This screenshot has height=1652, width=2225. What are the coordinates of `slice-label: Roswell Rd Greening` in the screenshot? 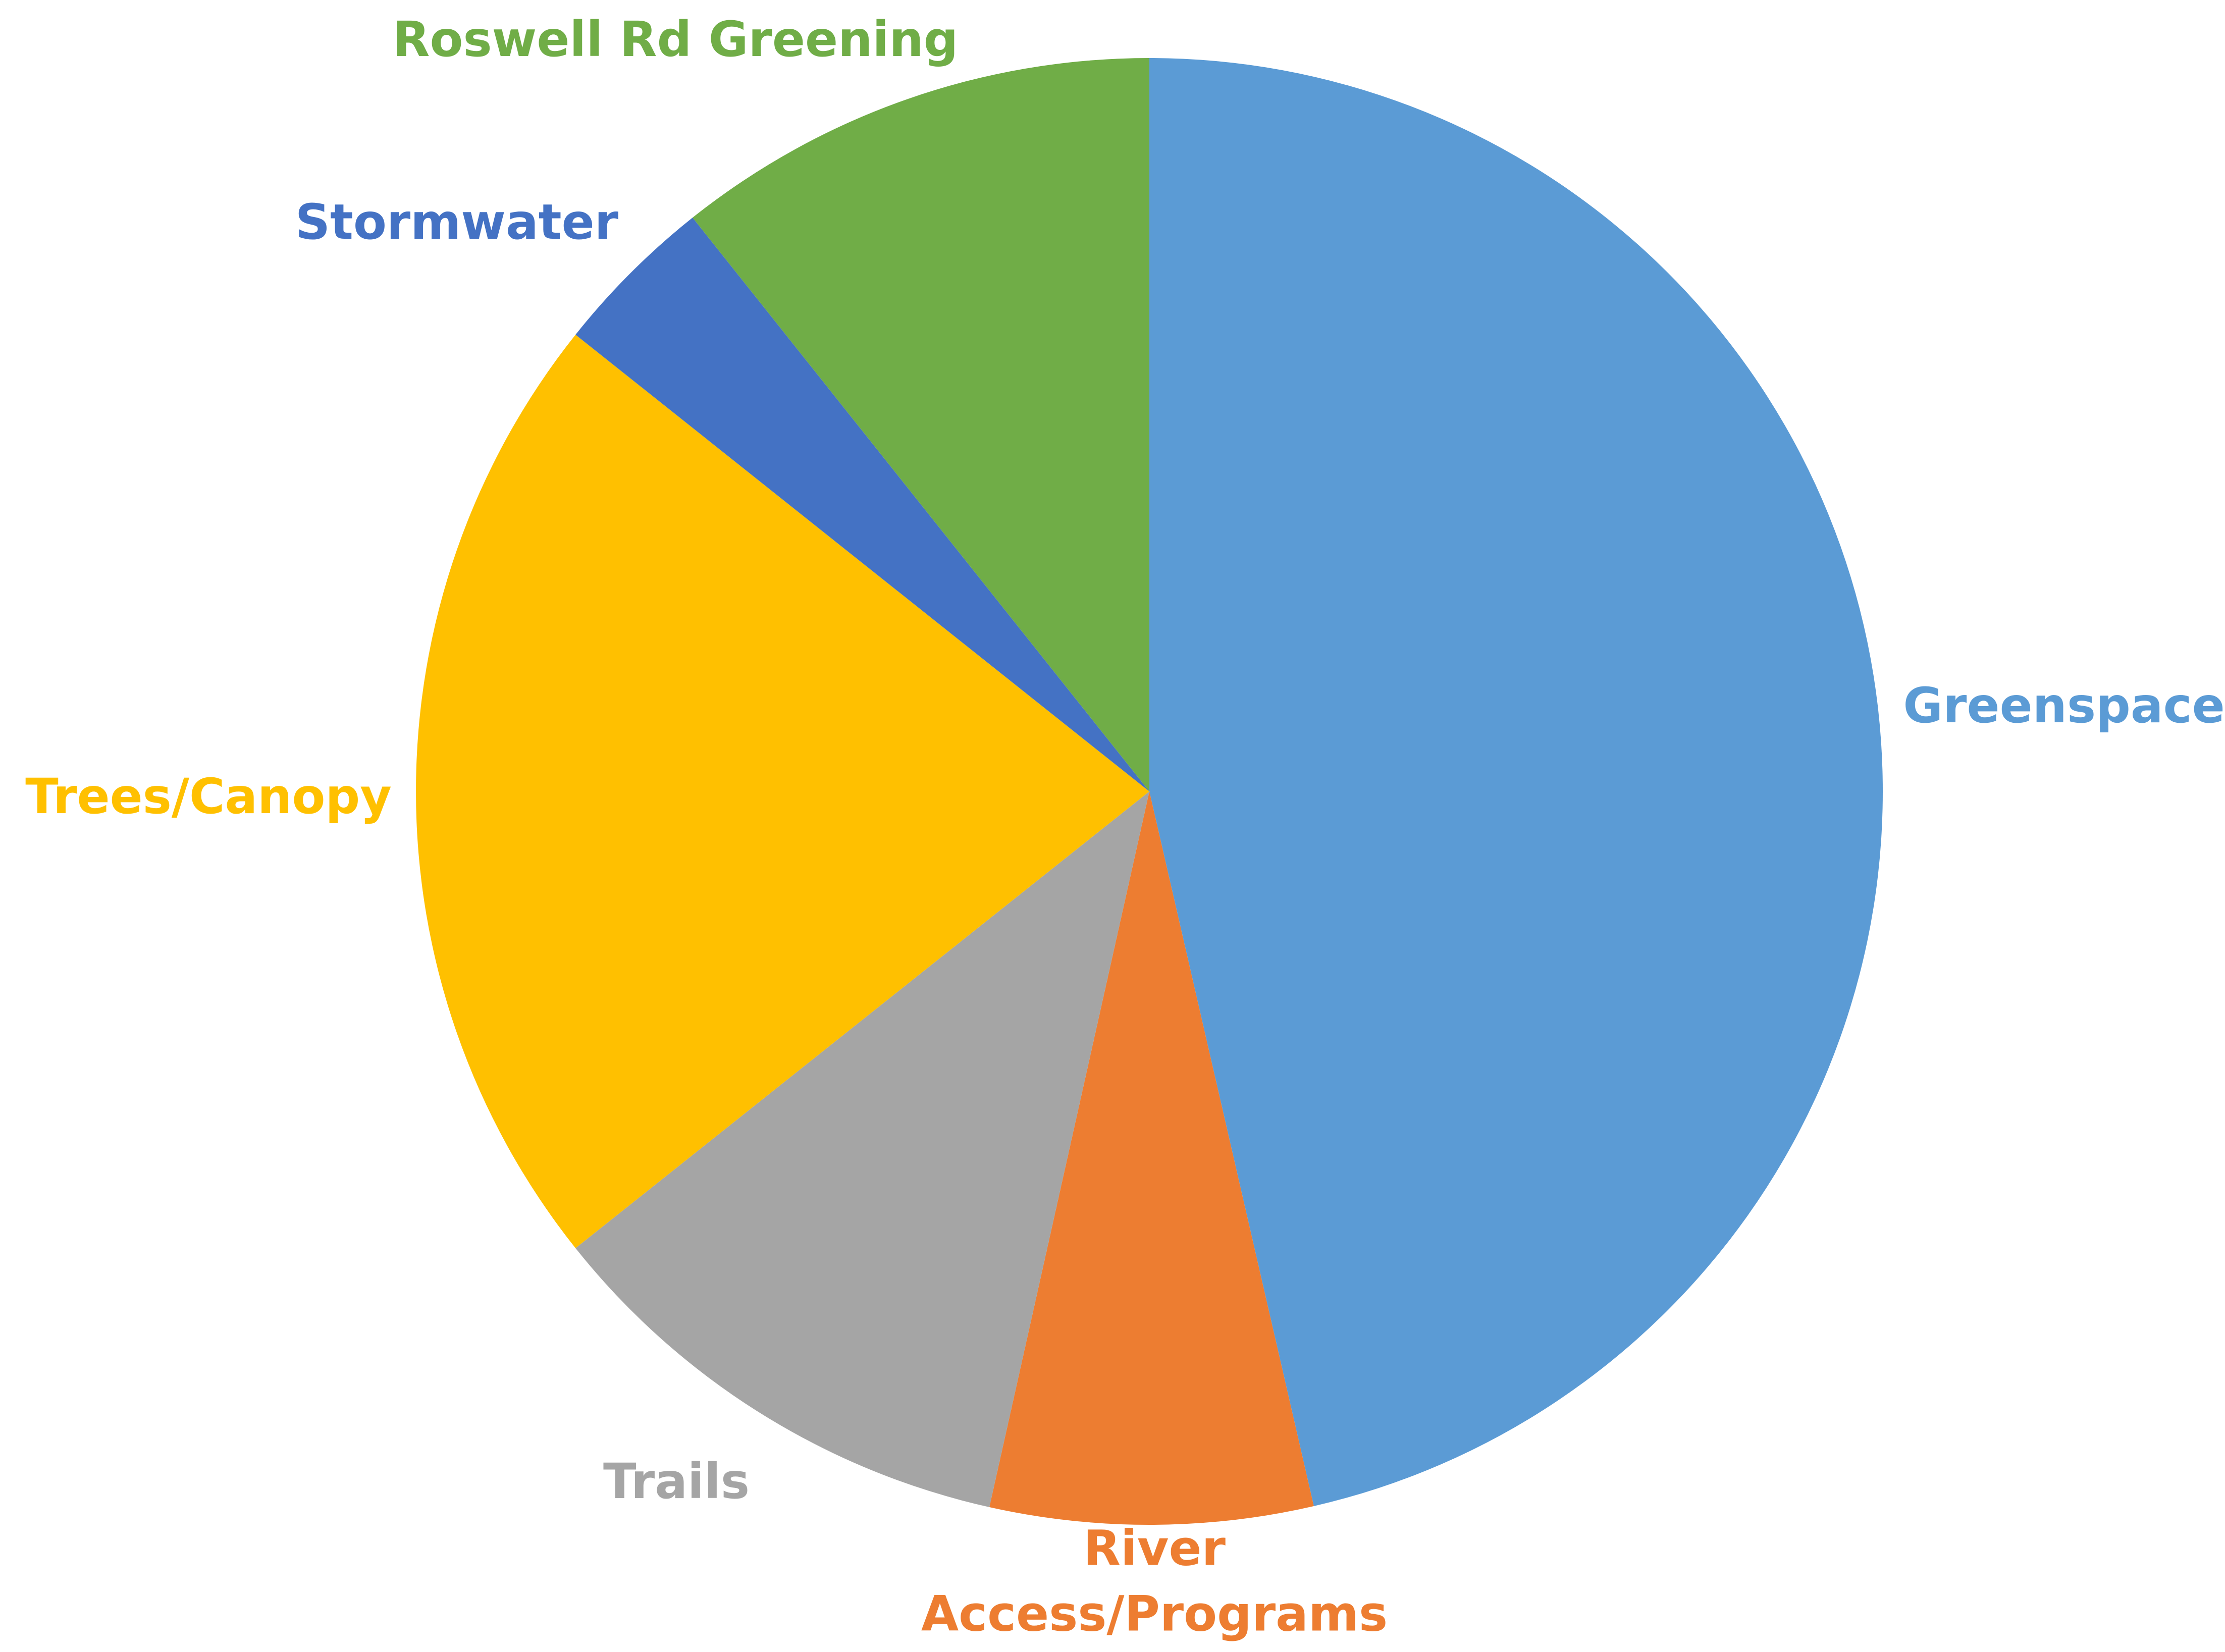 It's located at (675, 40).